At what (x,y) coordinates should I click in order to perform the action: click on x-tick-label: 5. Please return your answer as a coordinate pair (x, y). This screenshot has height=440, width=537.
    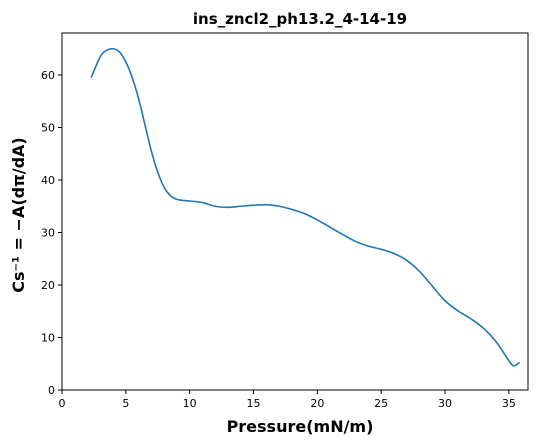
    Looking at the image, I should click on (125, 403).